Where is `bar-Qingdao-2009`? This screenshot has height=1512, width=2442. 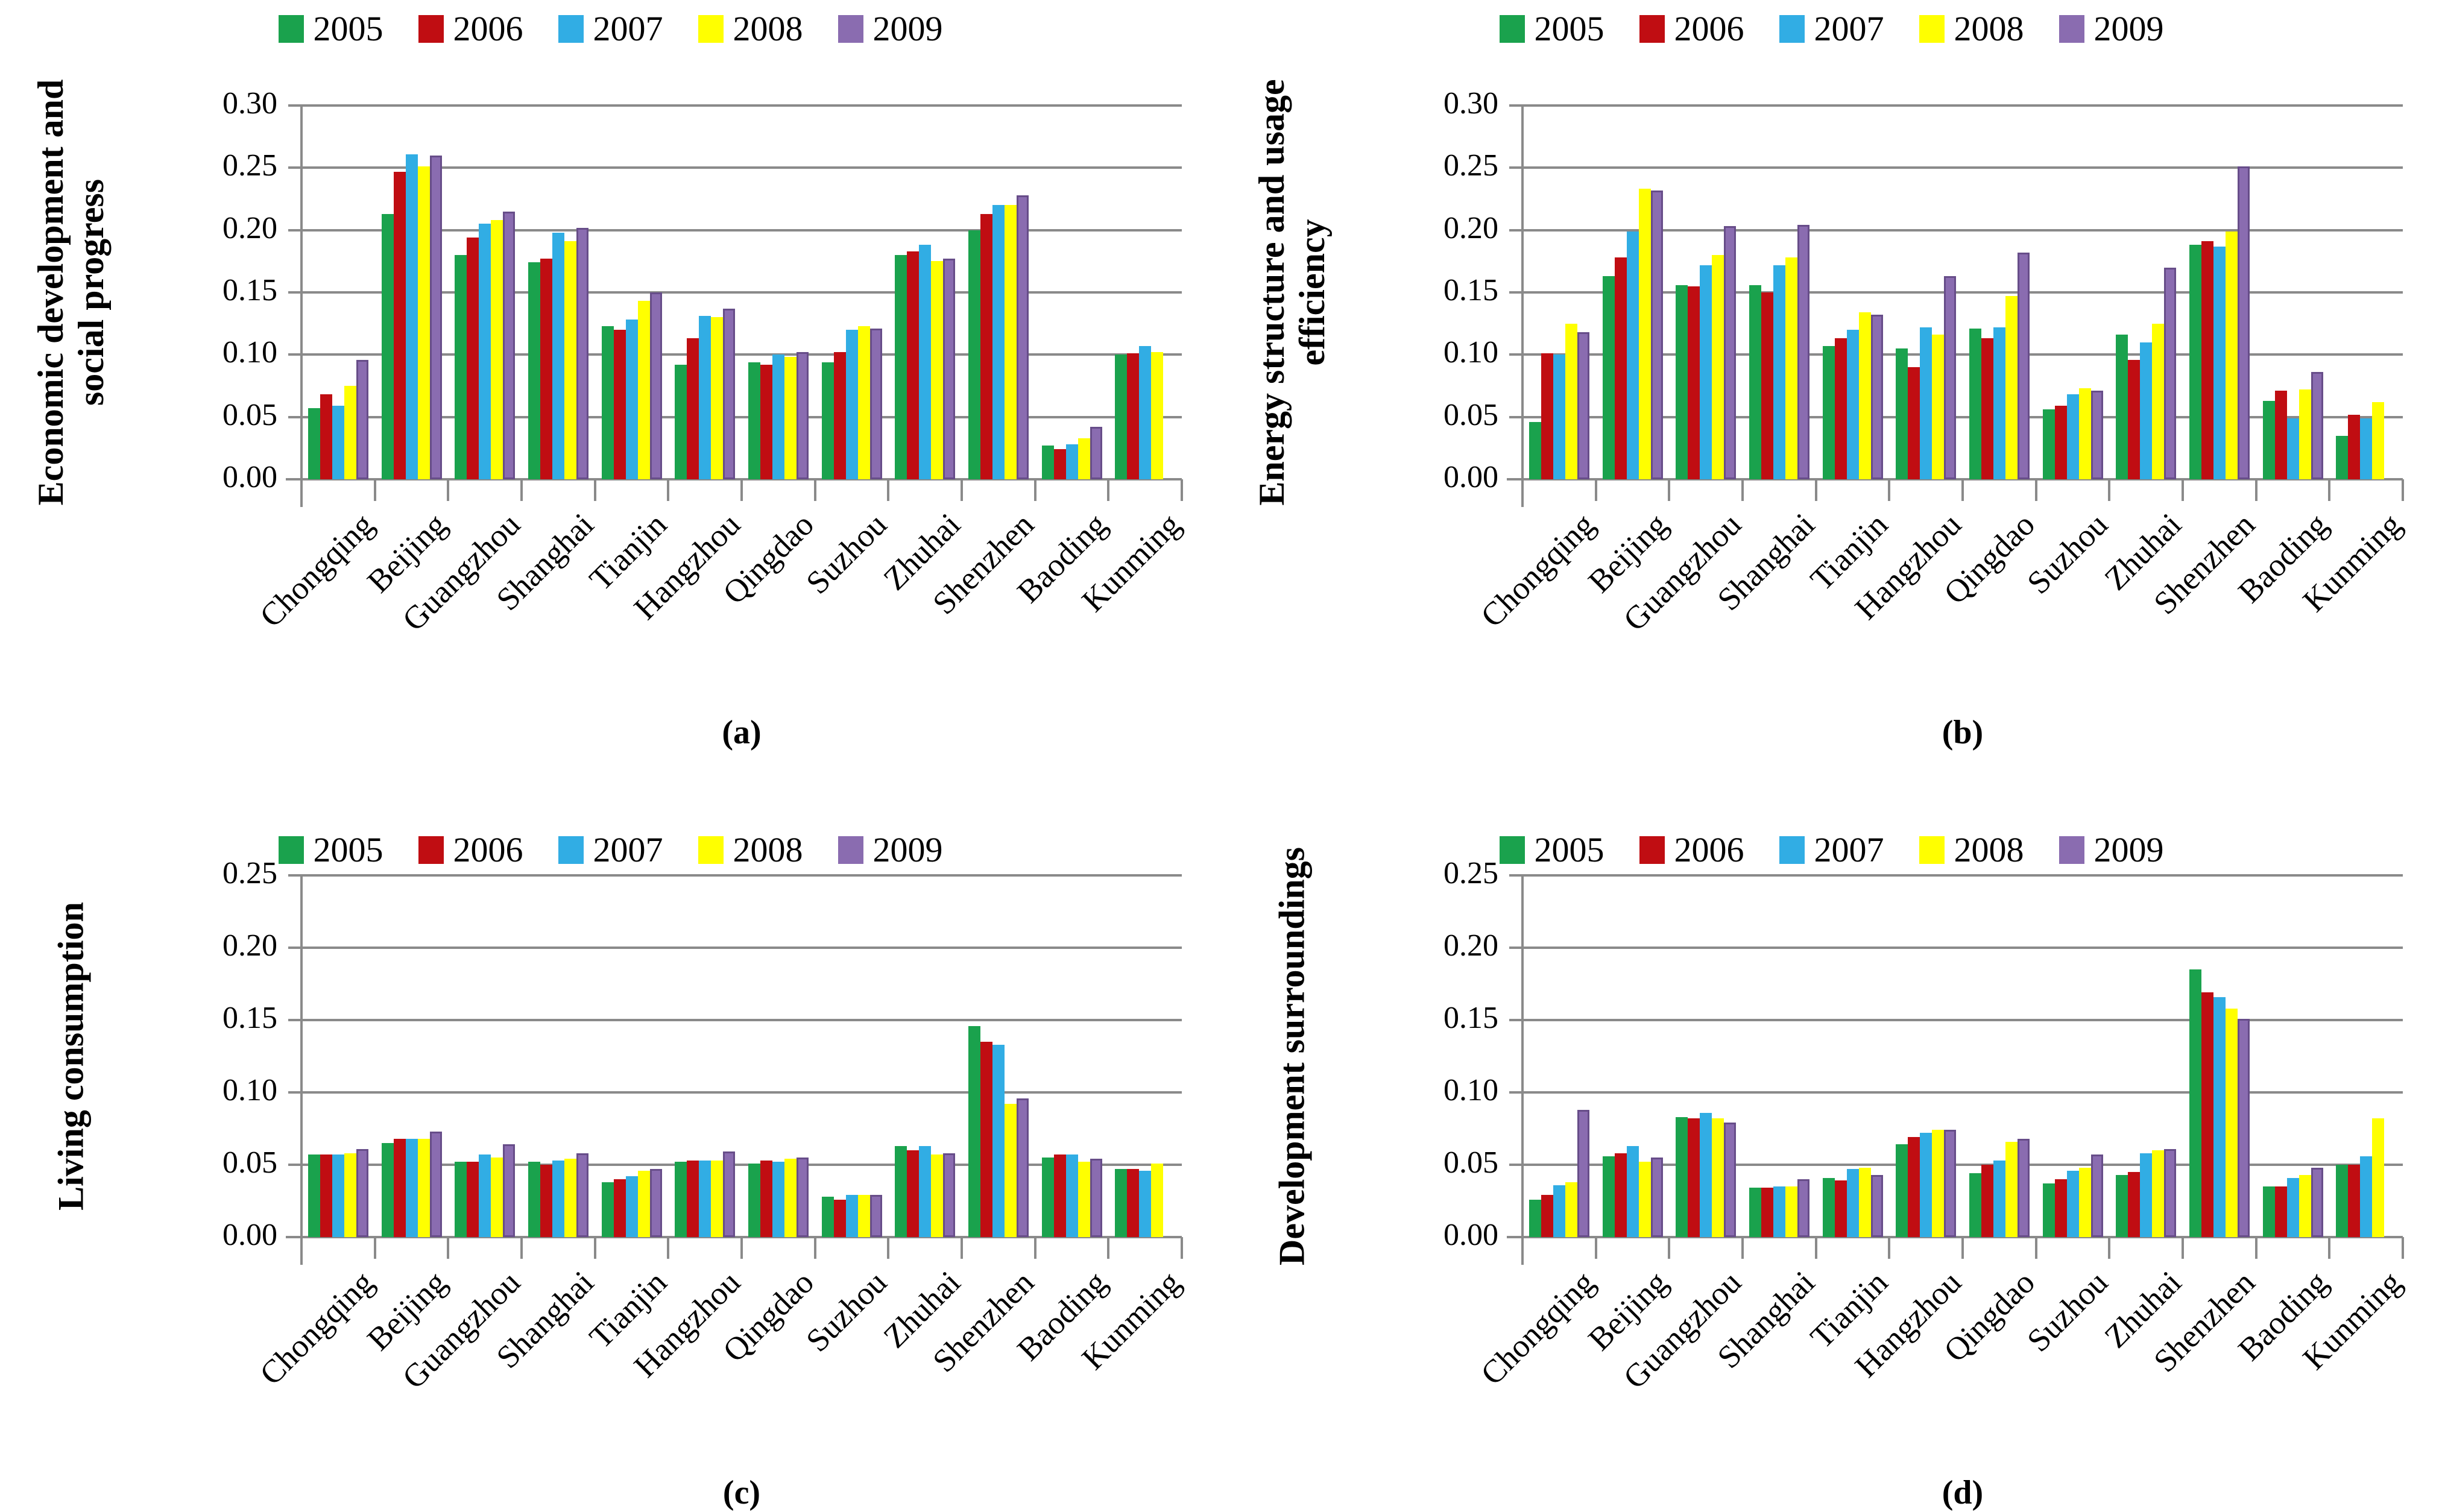
bar-Qingdao-2009 is located at coordinates (2023, 1188).